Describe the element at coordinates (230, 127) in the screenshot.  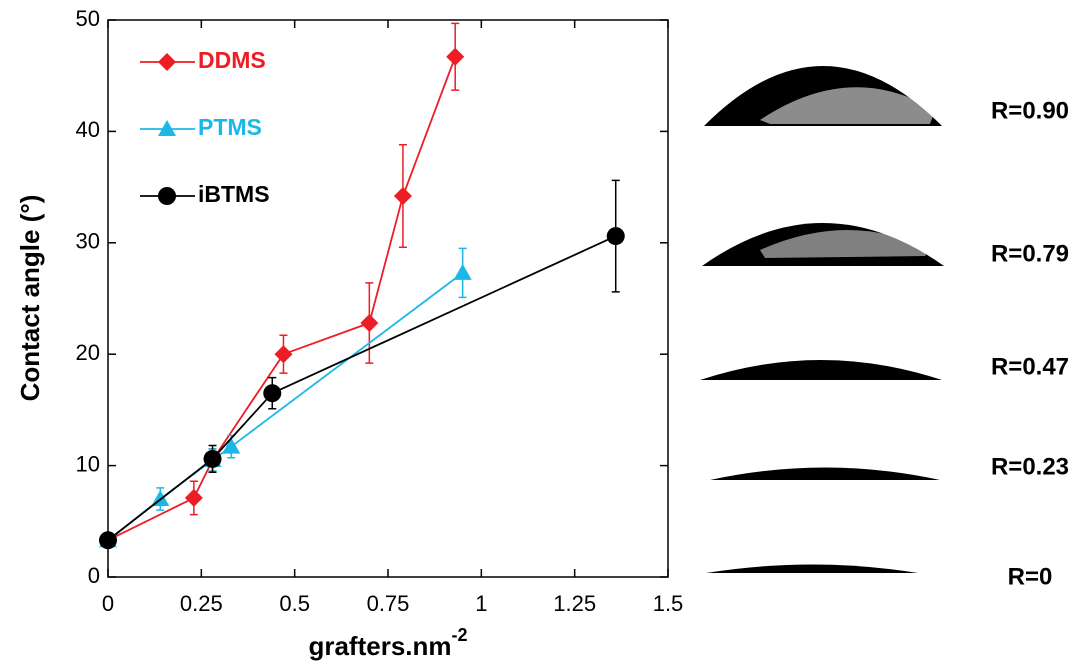
I see `legend-label: PTMS` at that location.